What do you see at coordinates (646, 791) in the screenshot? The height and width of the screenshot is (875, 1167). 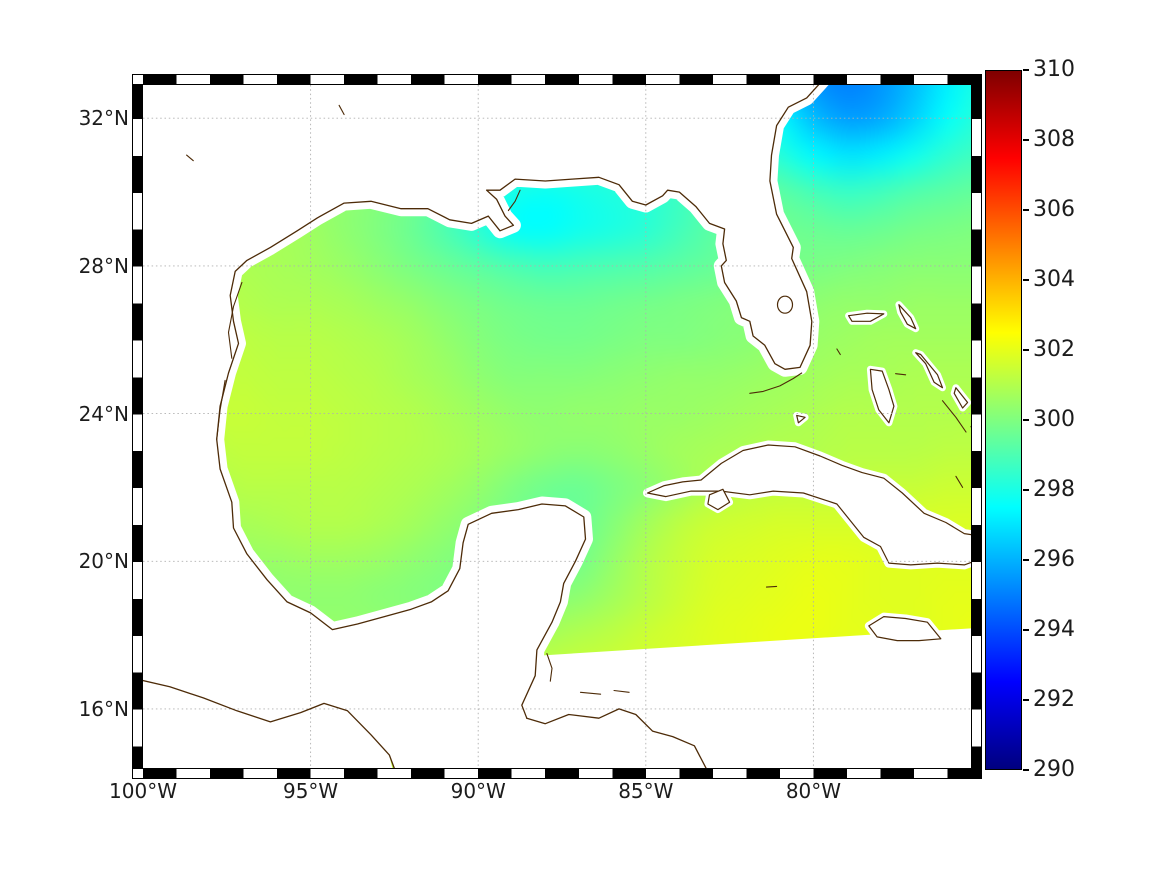 I see `x-tick-label: 85°W` at bounding box center [646, 791].